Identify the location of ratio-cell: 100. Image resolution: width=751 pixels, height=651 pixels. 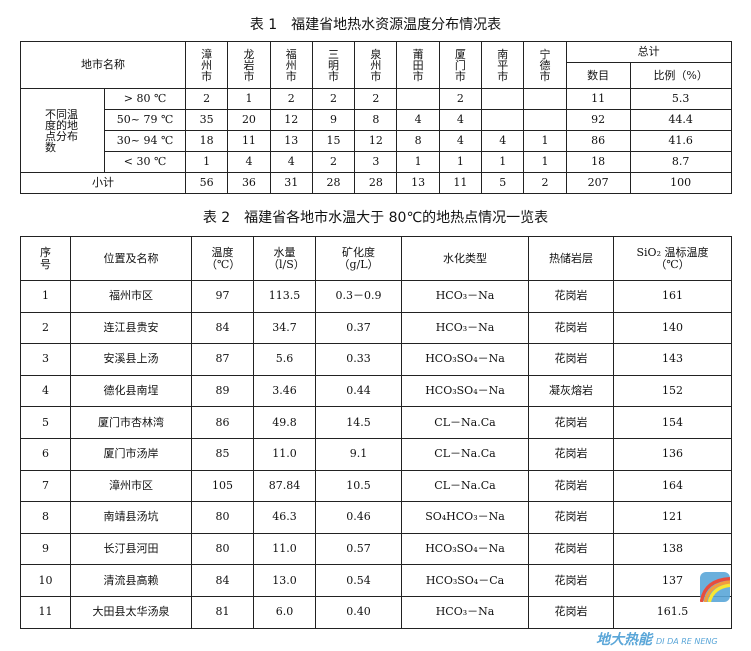
(680, 183).